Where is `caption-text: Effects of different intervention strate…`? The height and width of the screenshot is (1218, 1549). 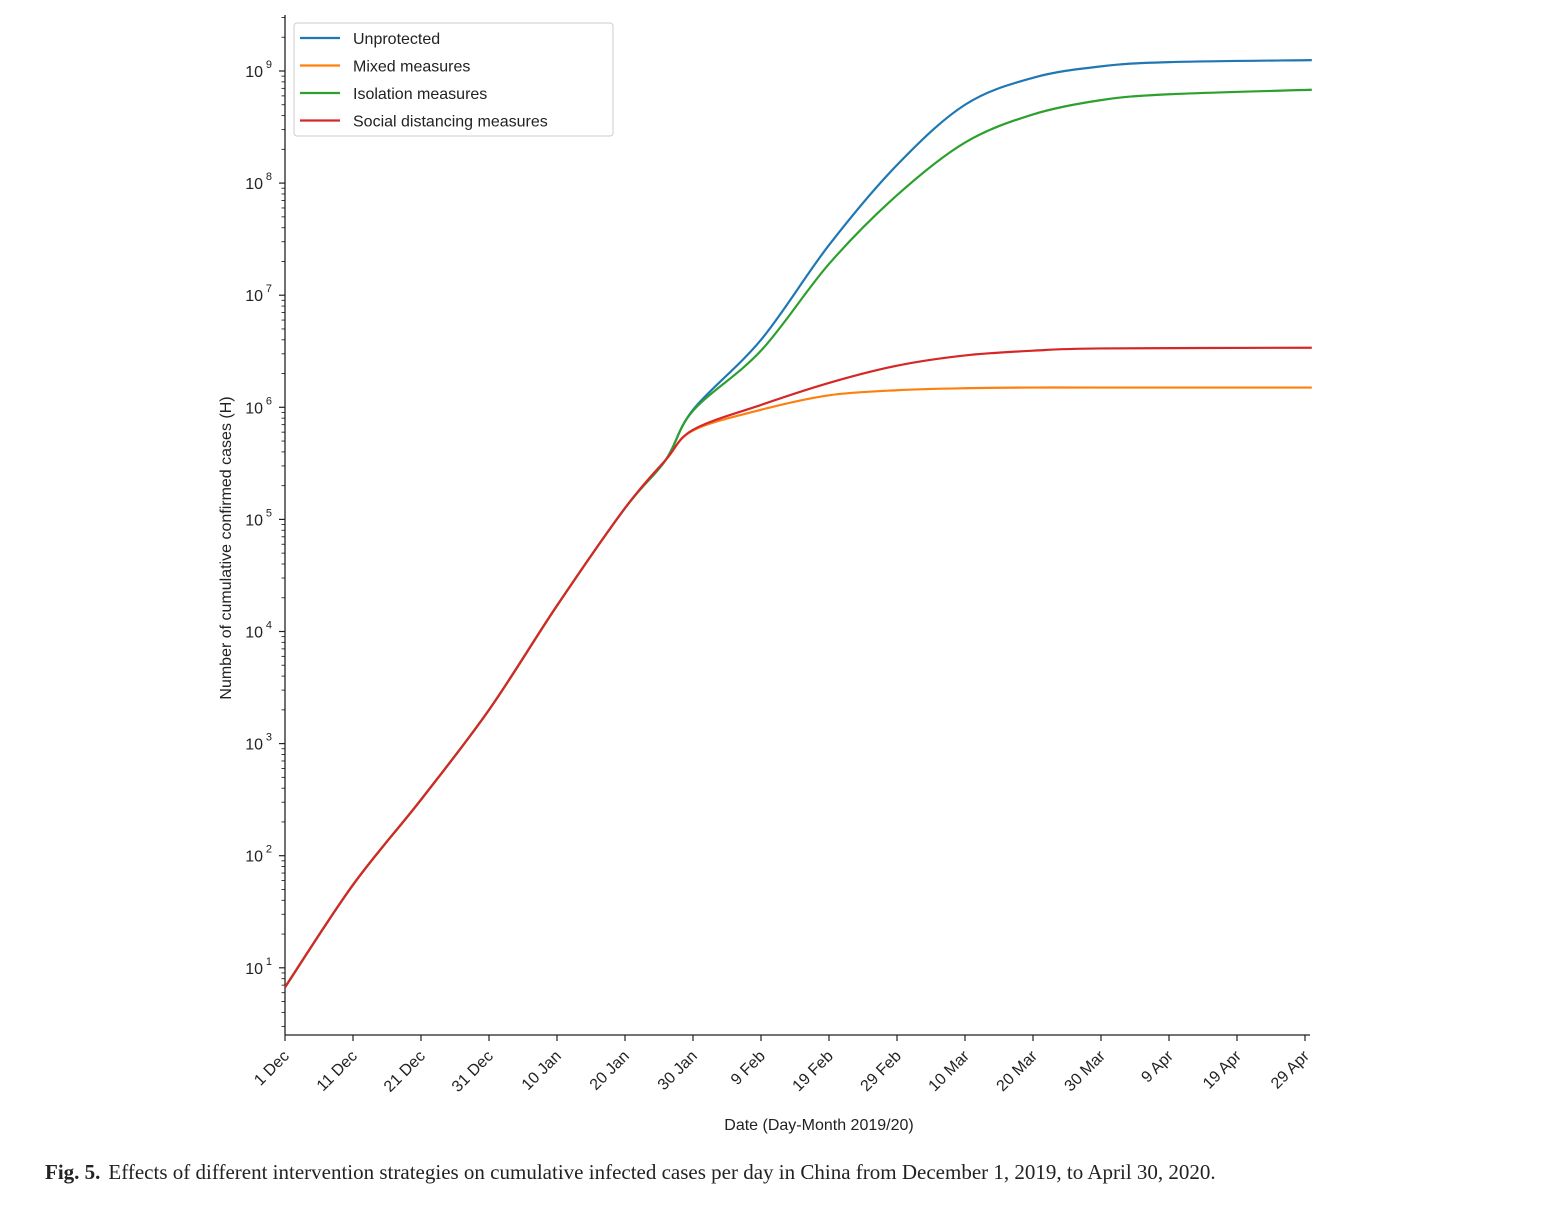
caption-text: Effects of different intervention strate… is located at coordinates (662, 1172).